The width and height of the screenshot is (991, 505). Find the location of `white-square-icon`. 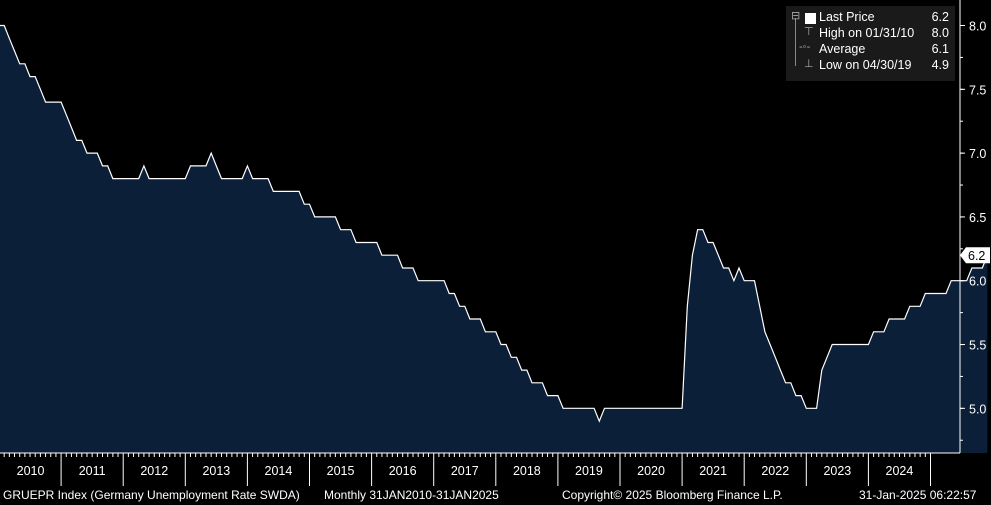

white-square-icon is located at coordinates (810, 18).